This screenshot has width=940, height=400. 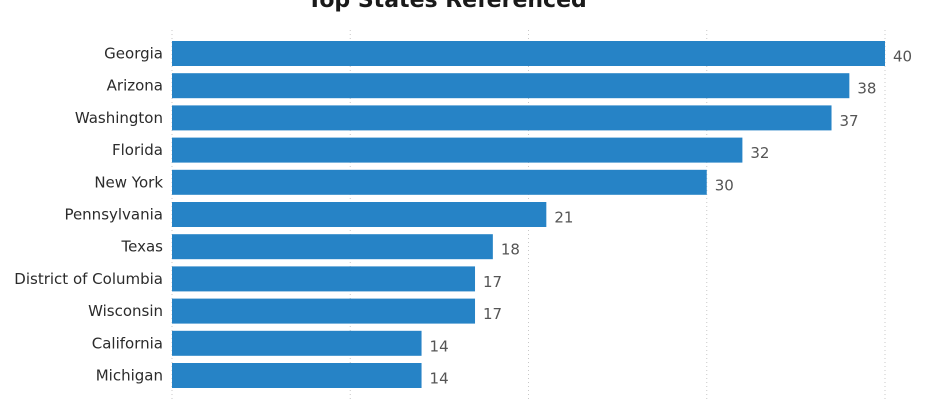 I want to click on category-label: Arizona, so click(x=135, y=86).